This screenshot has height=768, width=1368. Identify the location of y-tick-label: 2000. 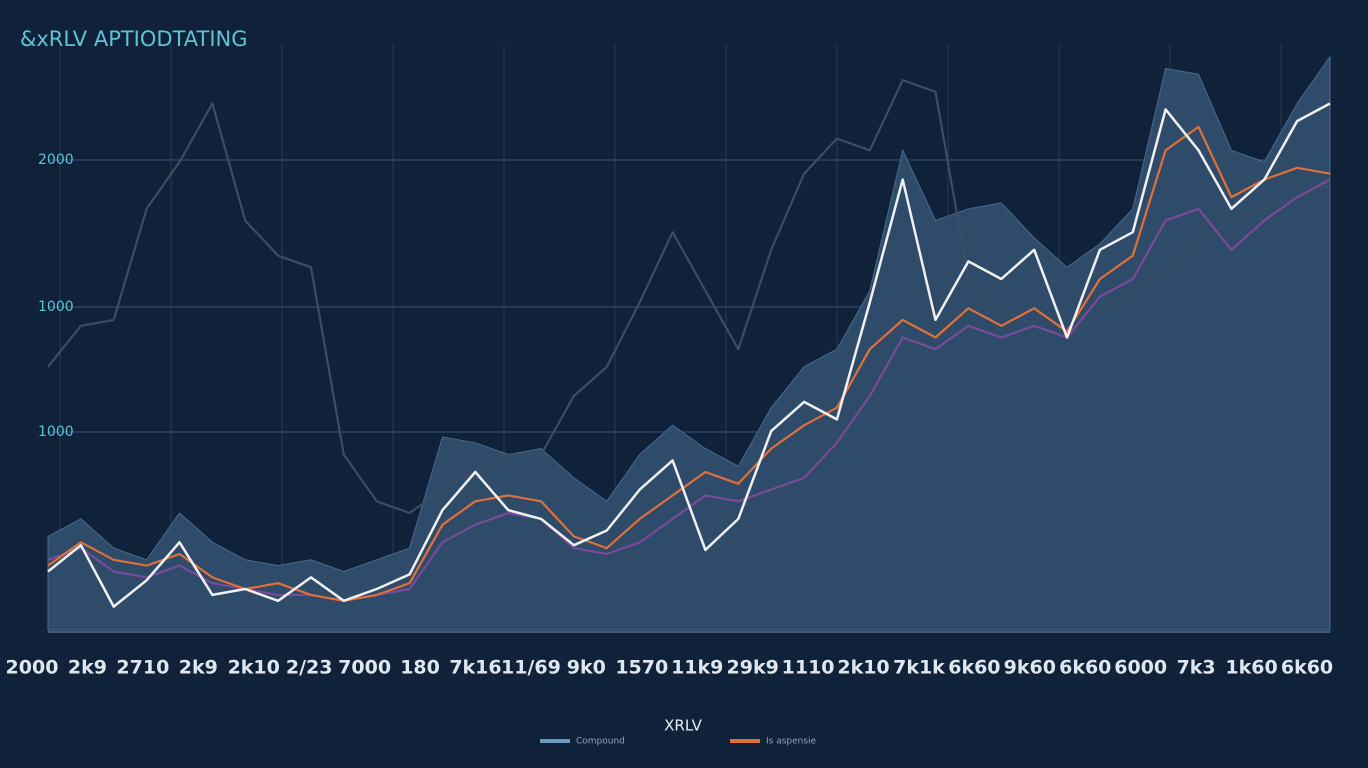
(56, 160).